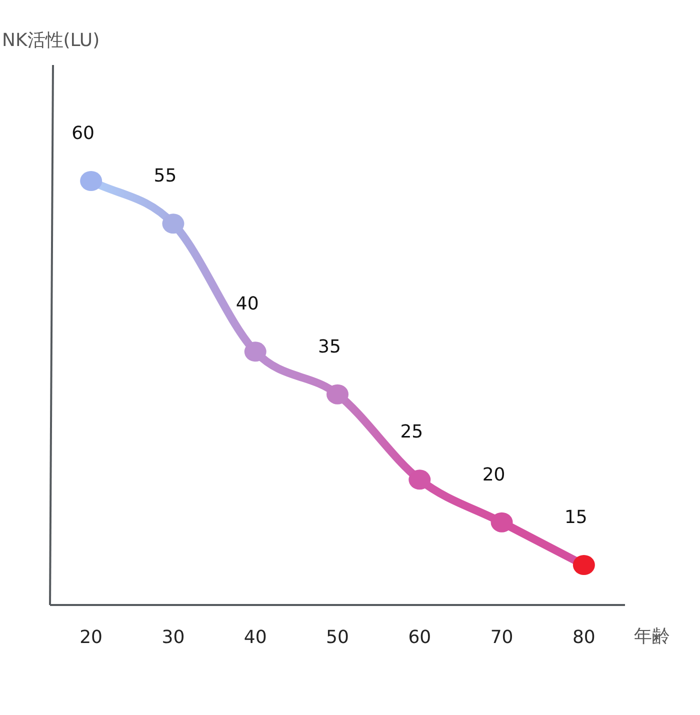 The width and height of the screenshot is (700, 715). Describe the element at coordinates (584, 637) in the screenshot. I see `x-tick-label: 80` at that location.